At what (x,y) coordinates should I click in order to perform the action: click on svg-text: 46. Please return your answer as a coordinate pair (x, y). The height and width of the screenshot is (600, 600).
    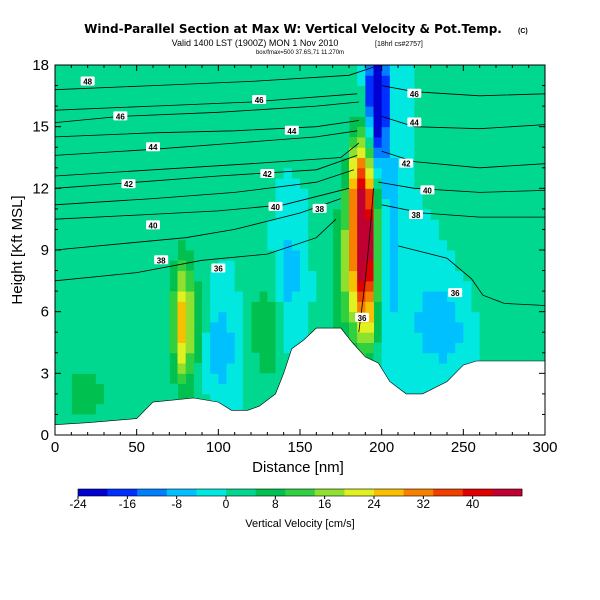
    Looking at the image, I should click on (414, 94).